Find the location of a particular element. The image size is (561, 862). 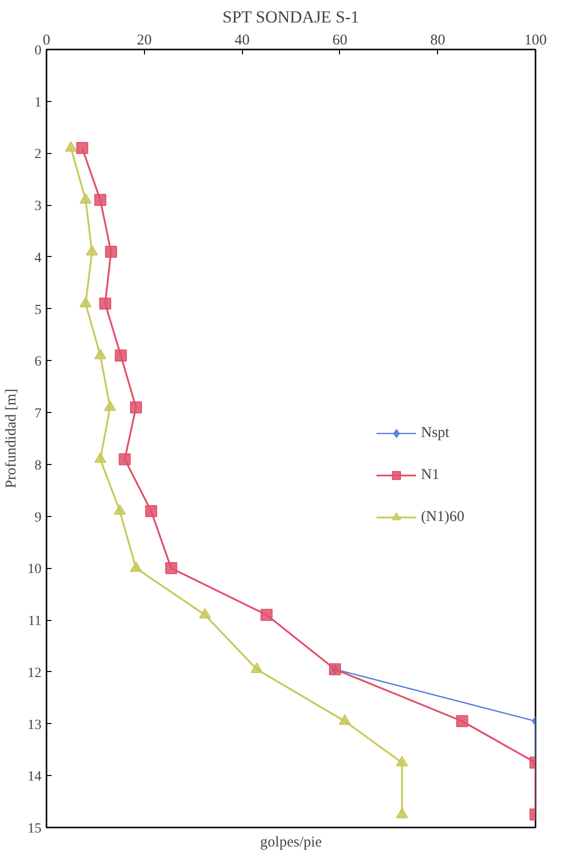

legend-label: (N1)60 is located at coordinates (442, 517).